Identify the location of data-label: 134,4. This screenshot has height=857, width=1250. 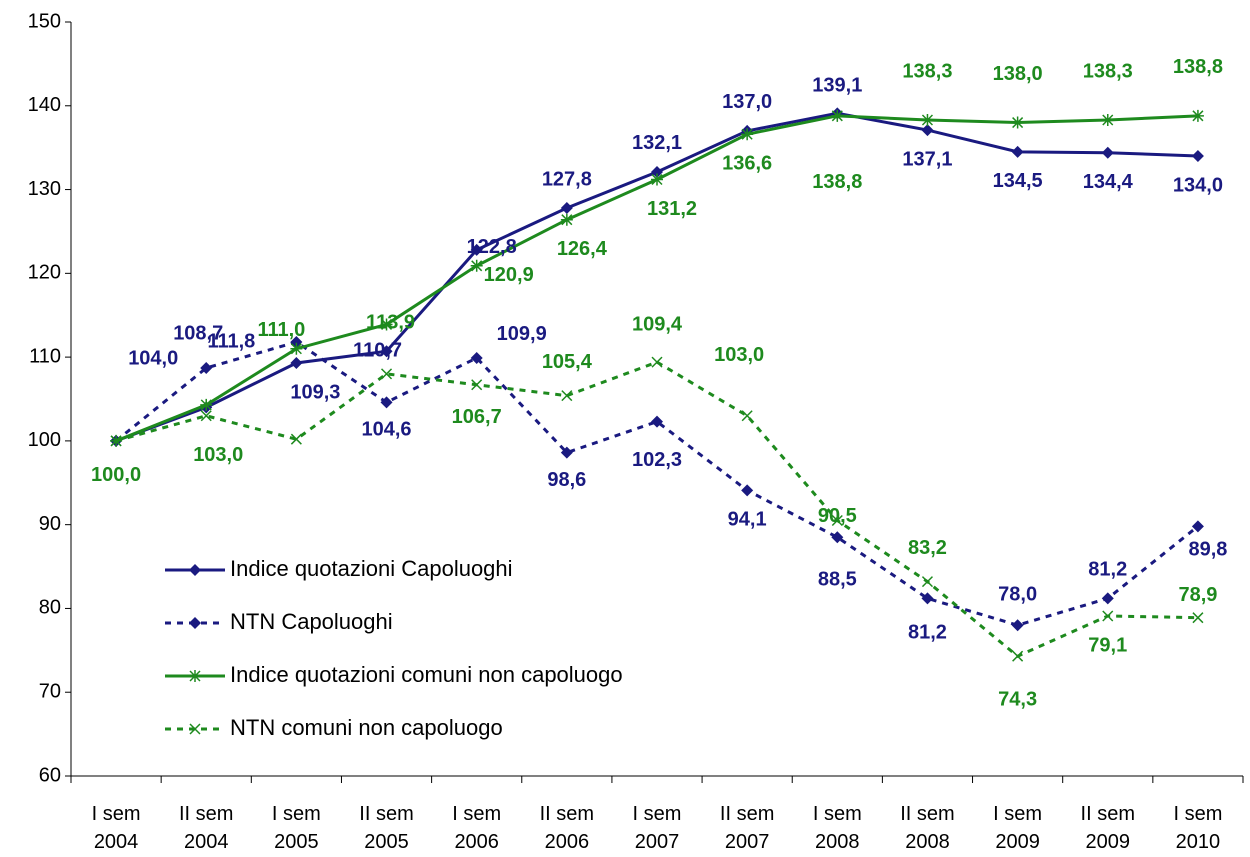
(1108, 182).